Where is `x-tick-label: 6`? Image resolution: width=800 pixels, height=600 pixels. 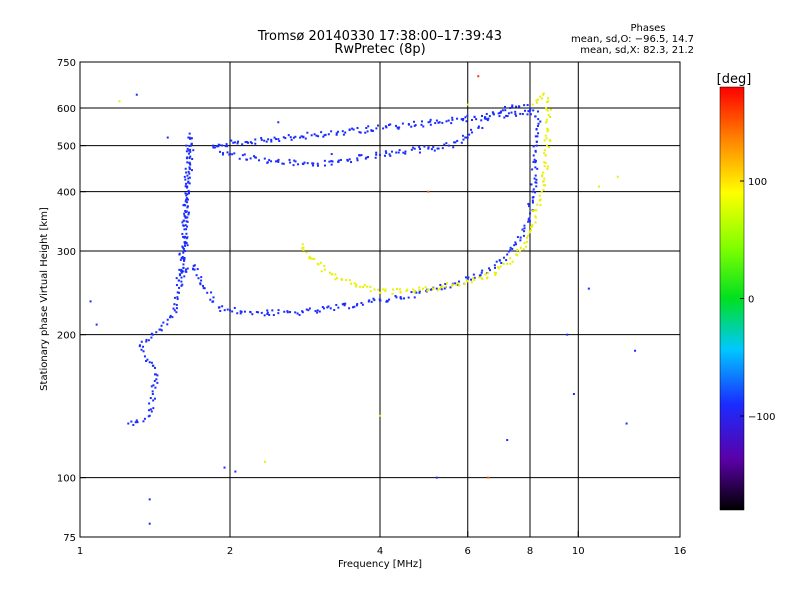 x-tick-label: 6 is located at coordinates (468, 551).